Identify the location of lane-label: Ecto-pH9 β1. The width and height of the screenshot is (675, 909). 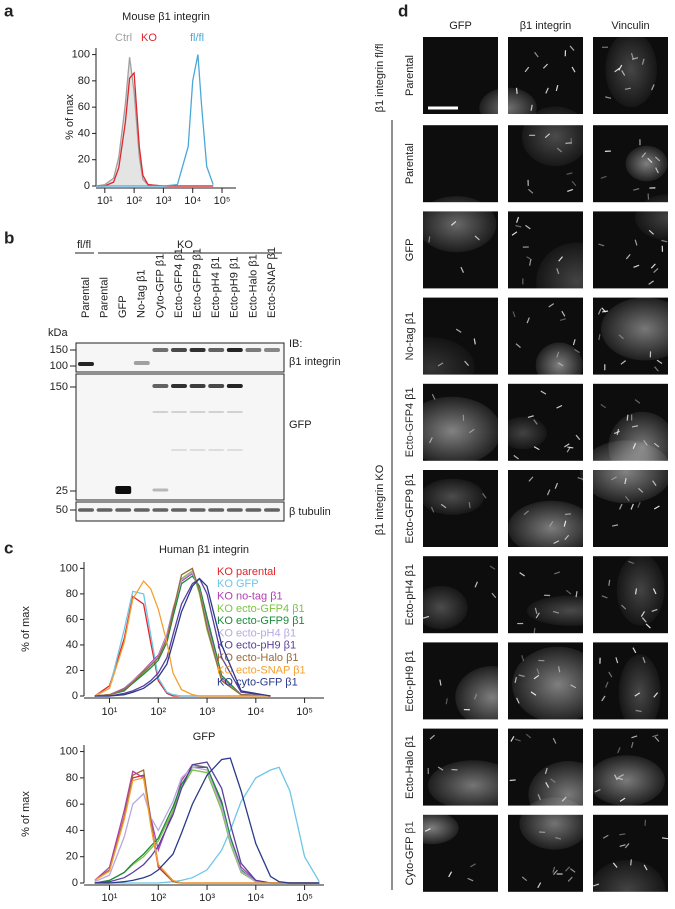
(235, 287).